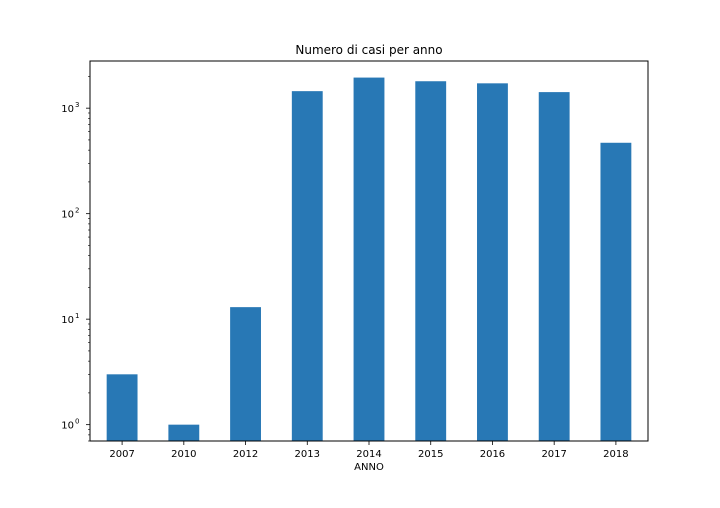 The height and width of the screenshot is (508, 720). Describe the element at coordinates (431, 261) in the screenshot. I see `bar-2015` at that location.